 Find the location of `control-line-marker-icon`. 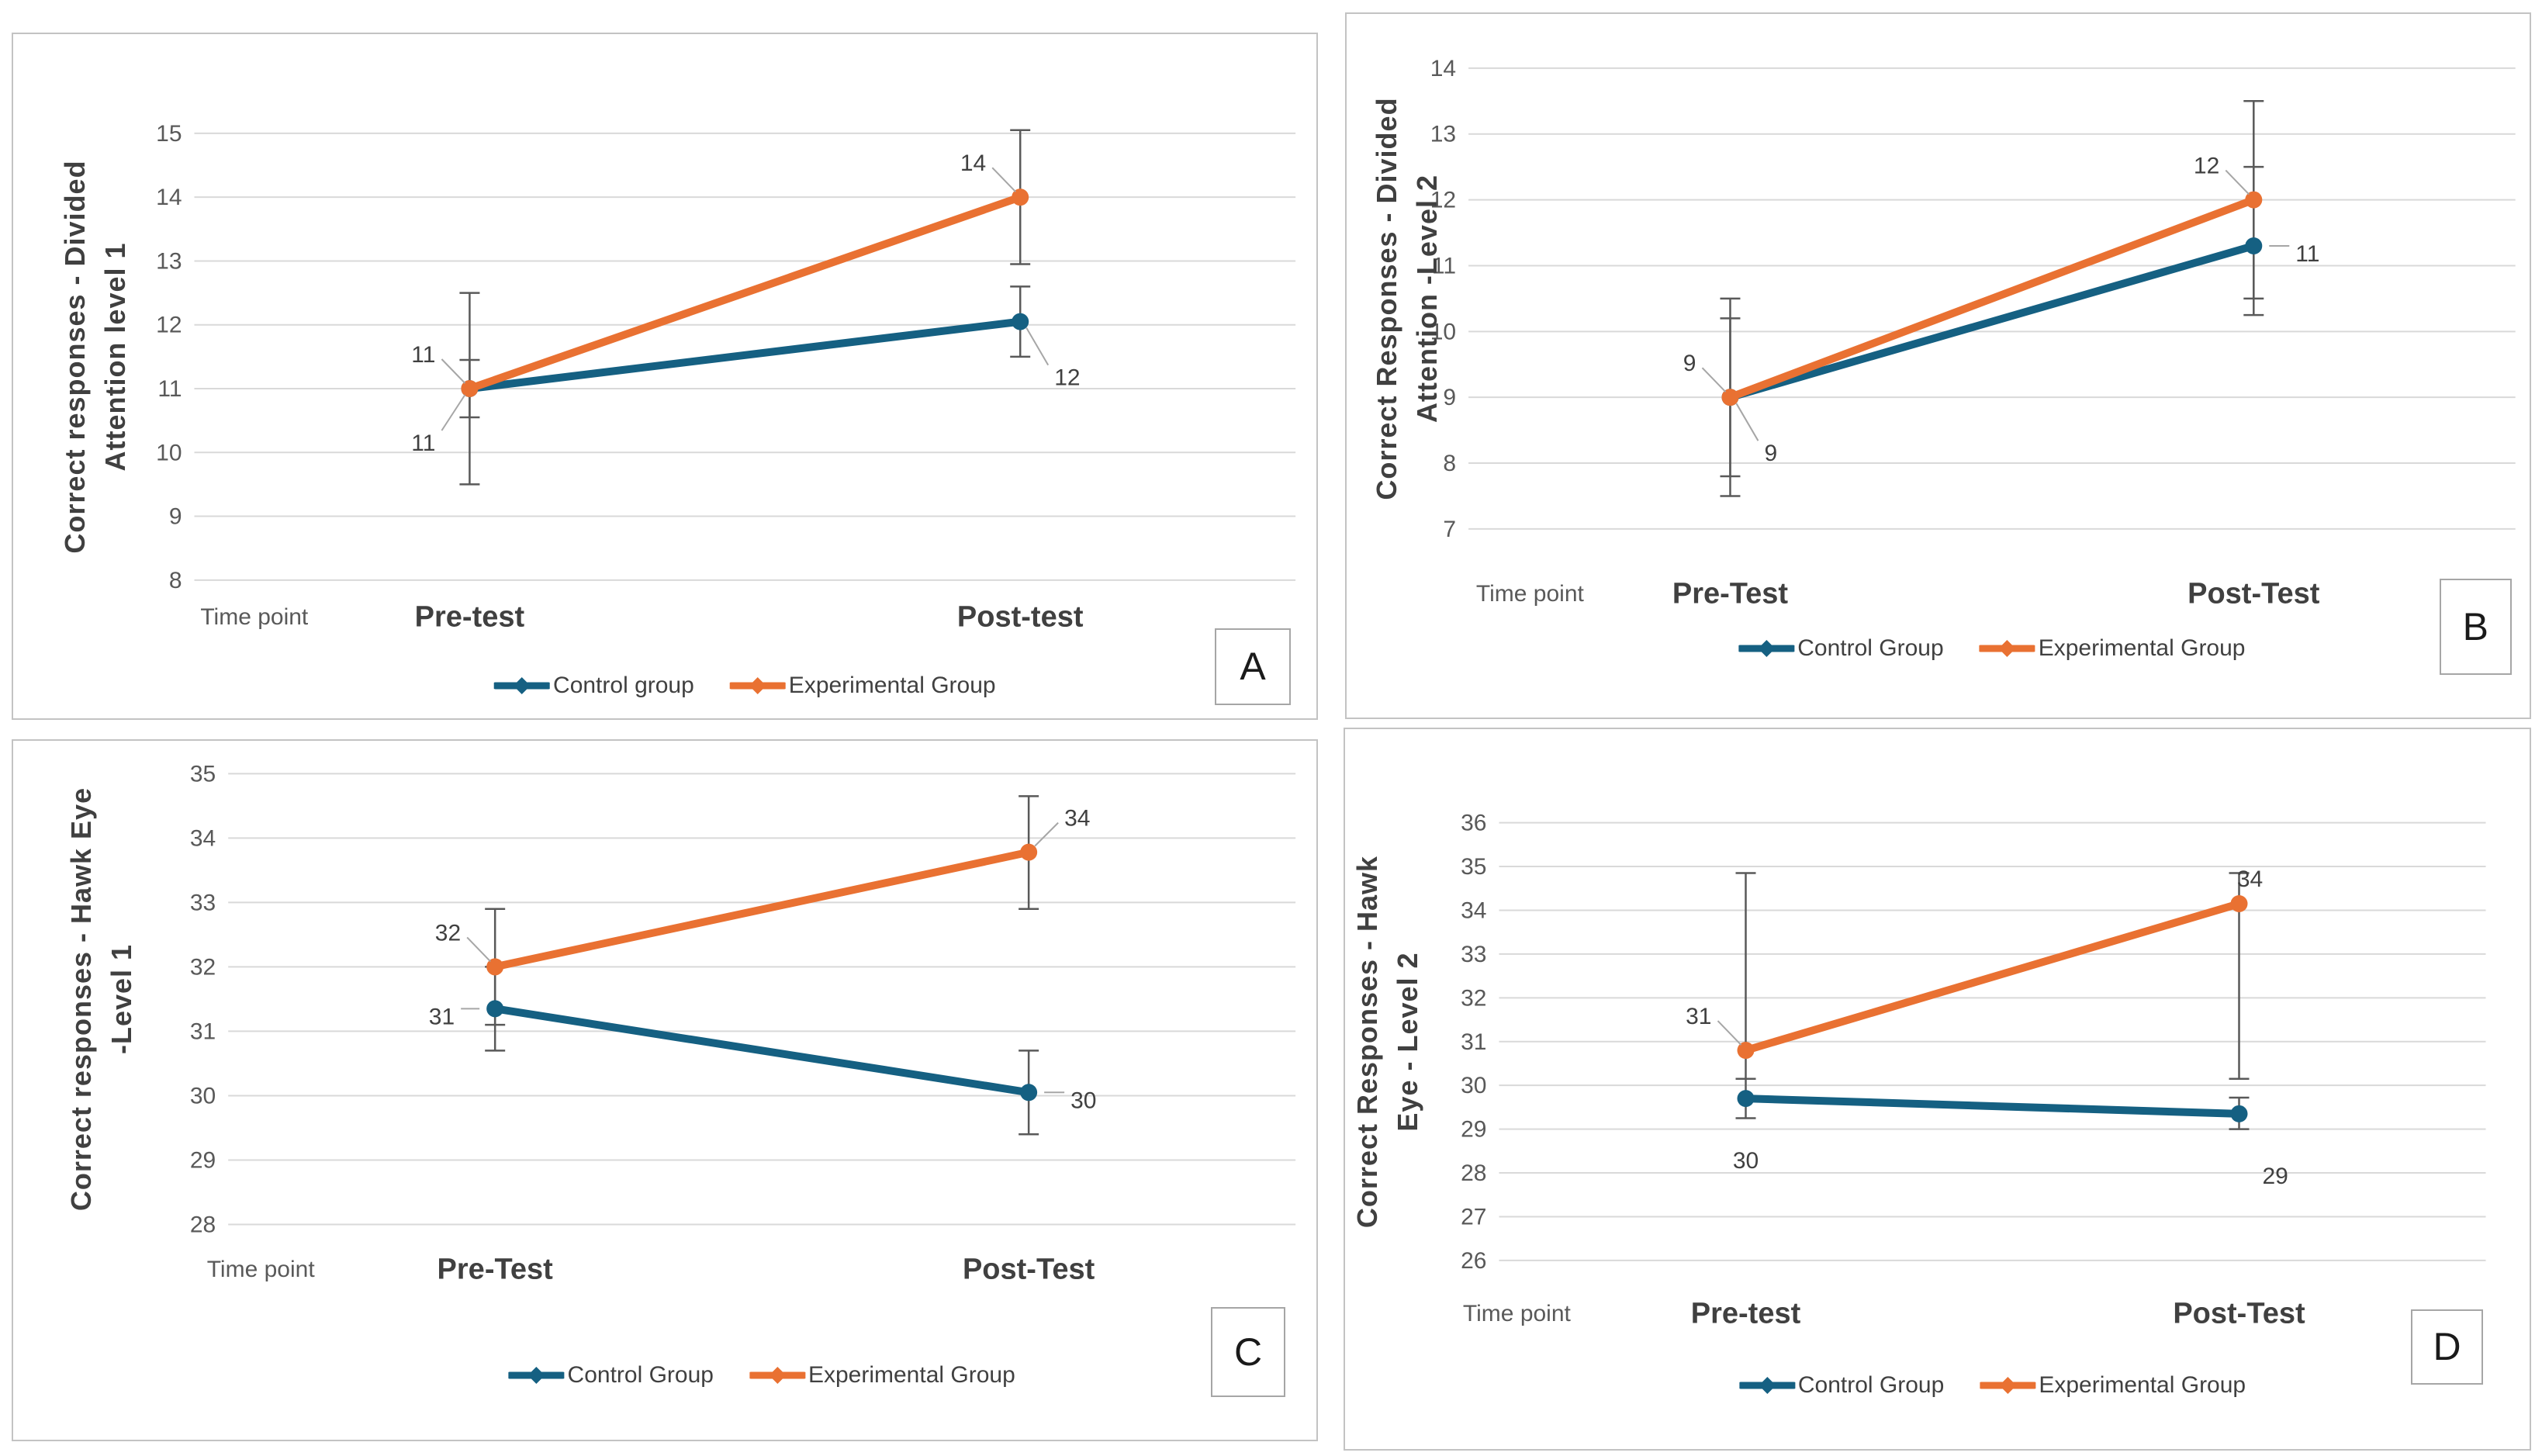

control-line-marker-icon is located at coordinates (536, 1375).